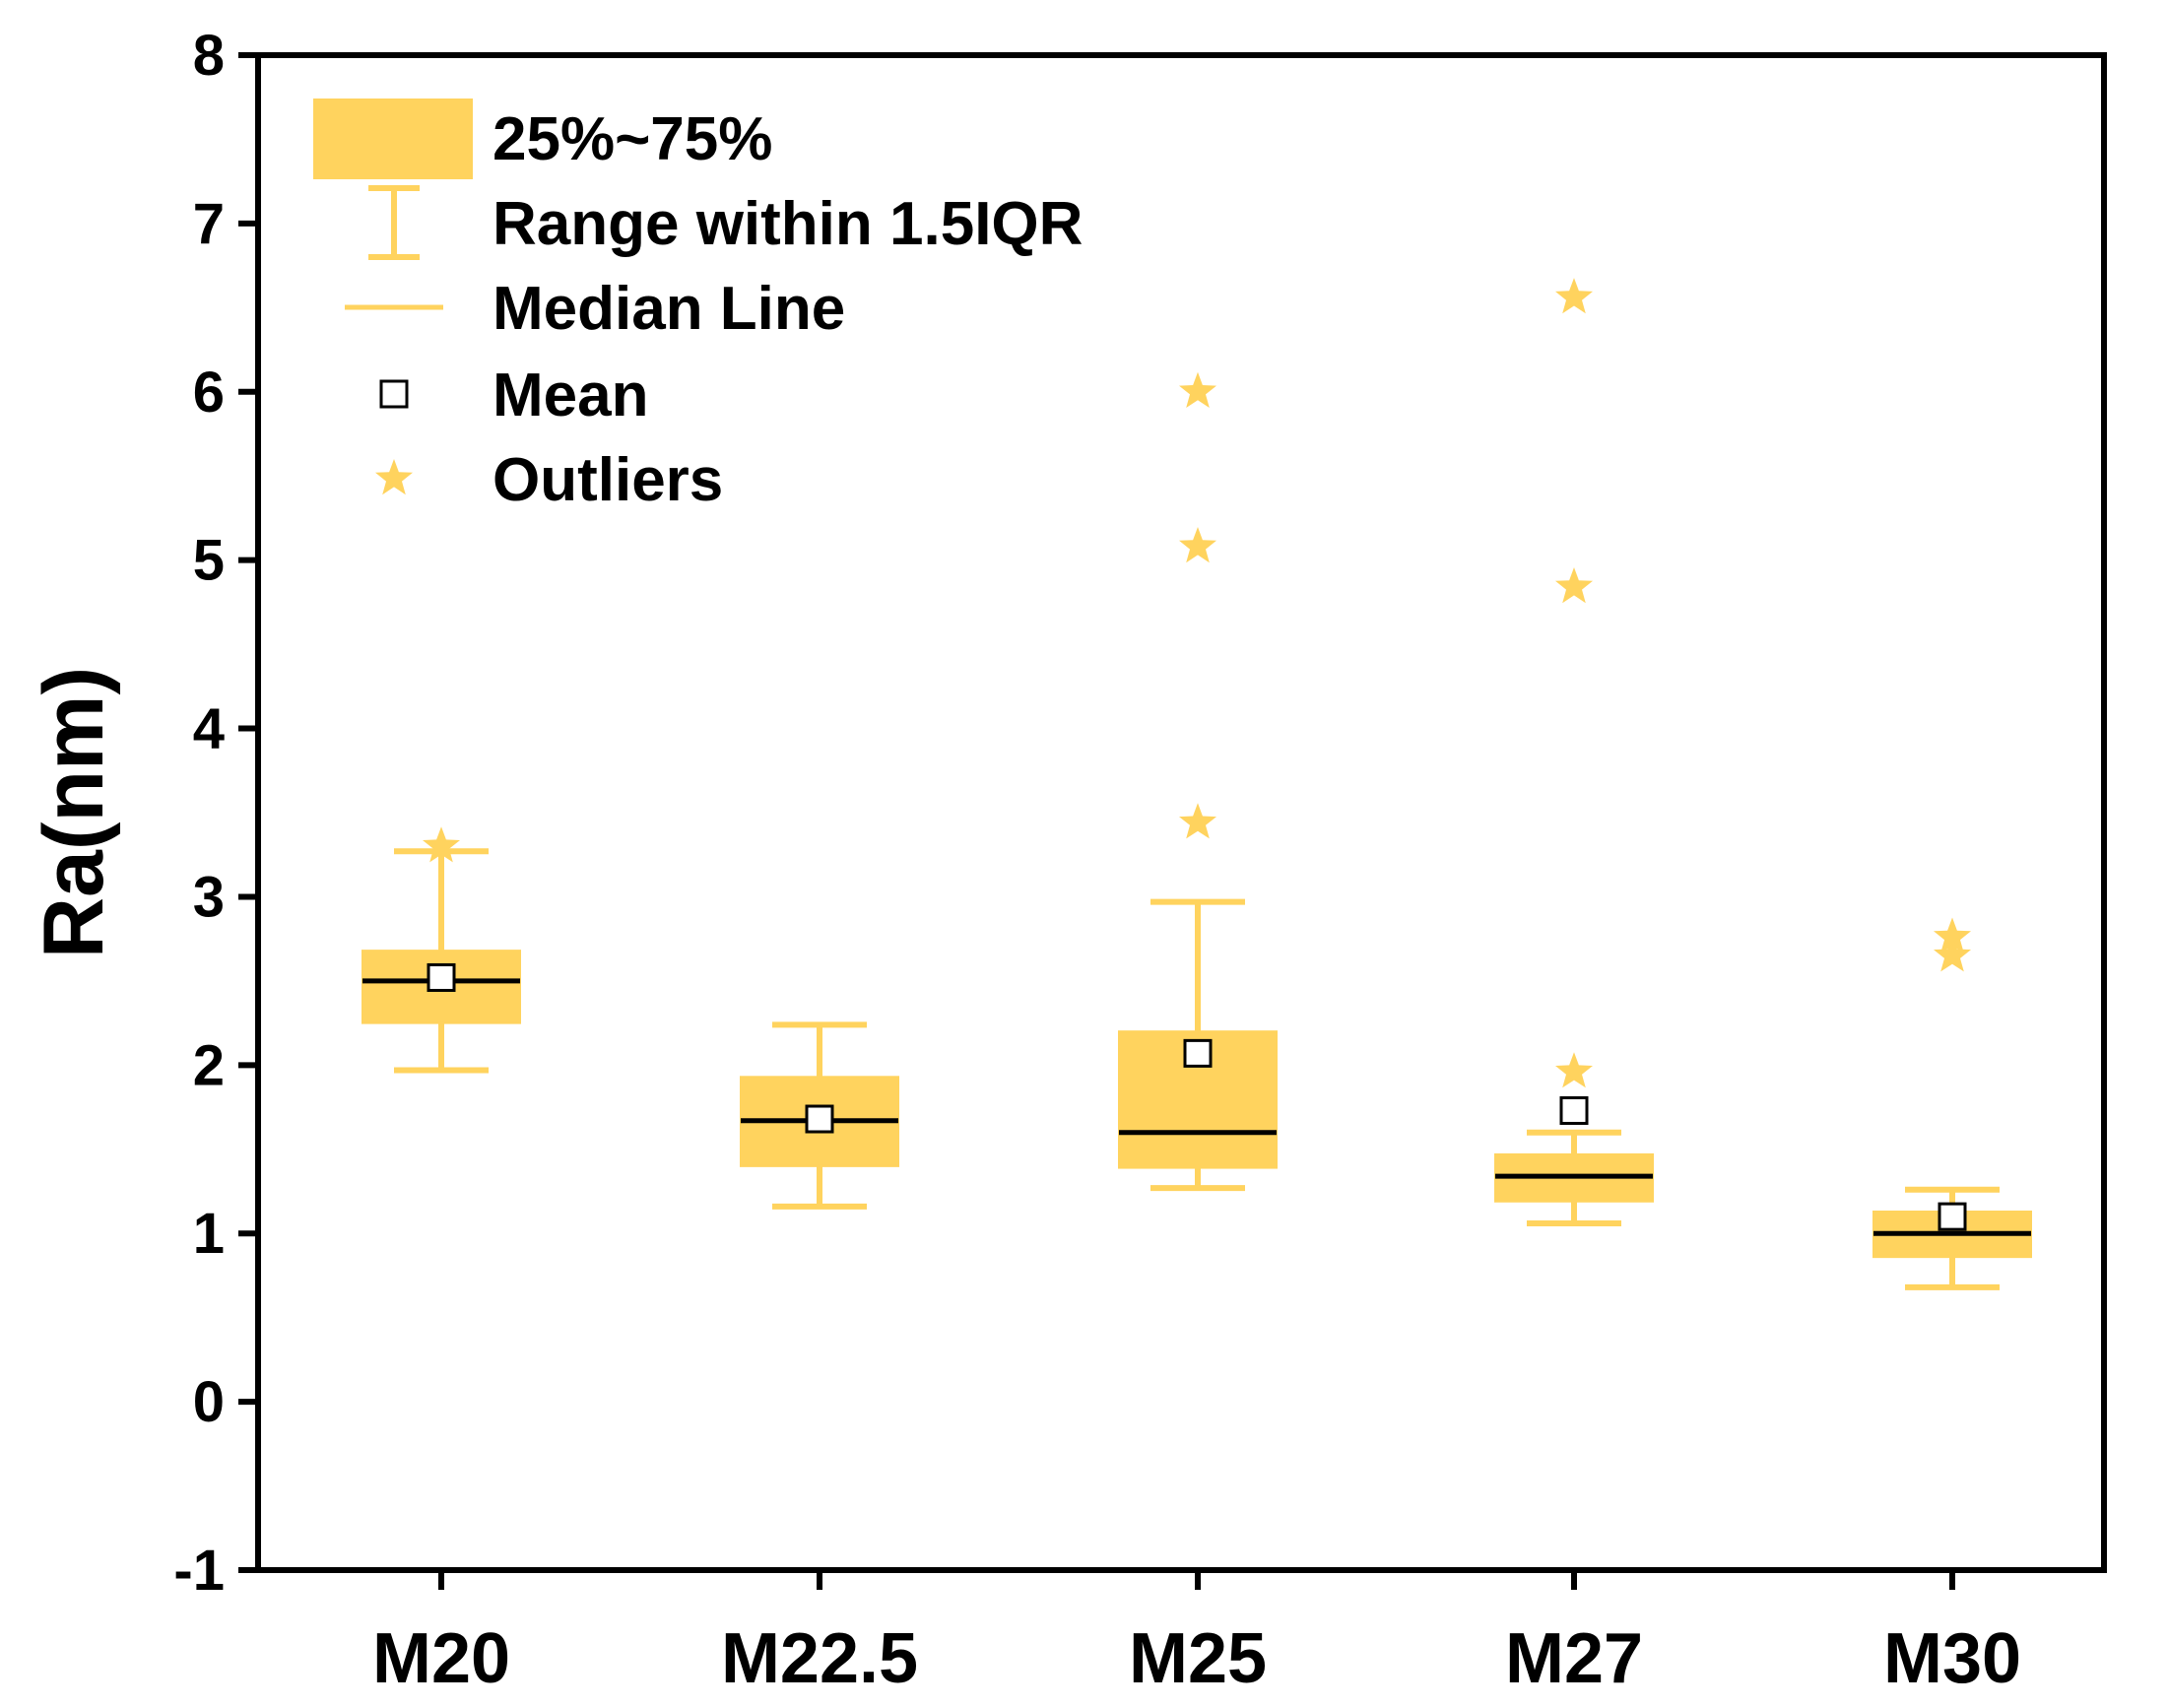  I want to click on y-tick-label: 7, so click(209, 224).